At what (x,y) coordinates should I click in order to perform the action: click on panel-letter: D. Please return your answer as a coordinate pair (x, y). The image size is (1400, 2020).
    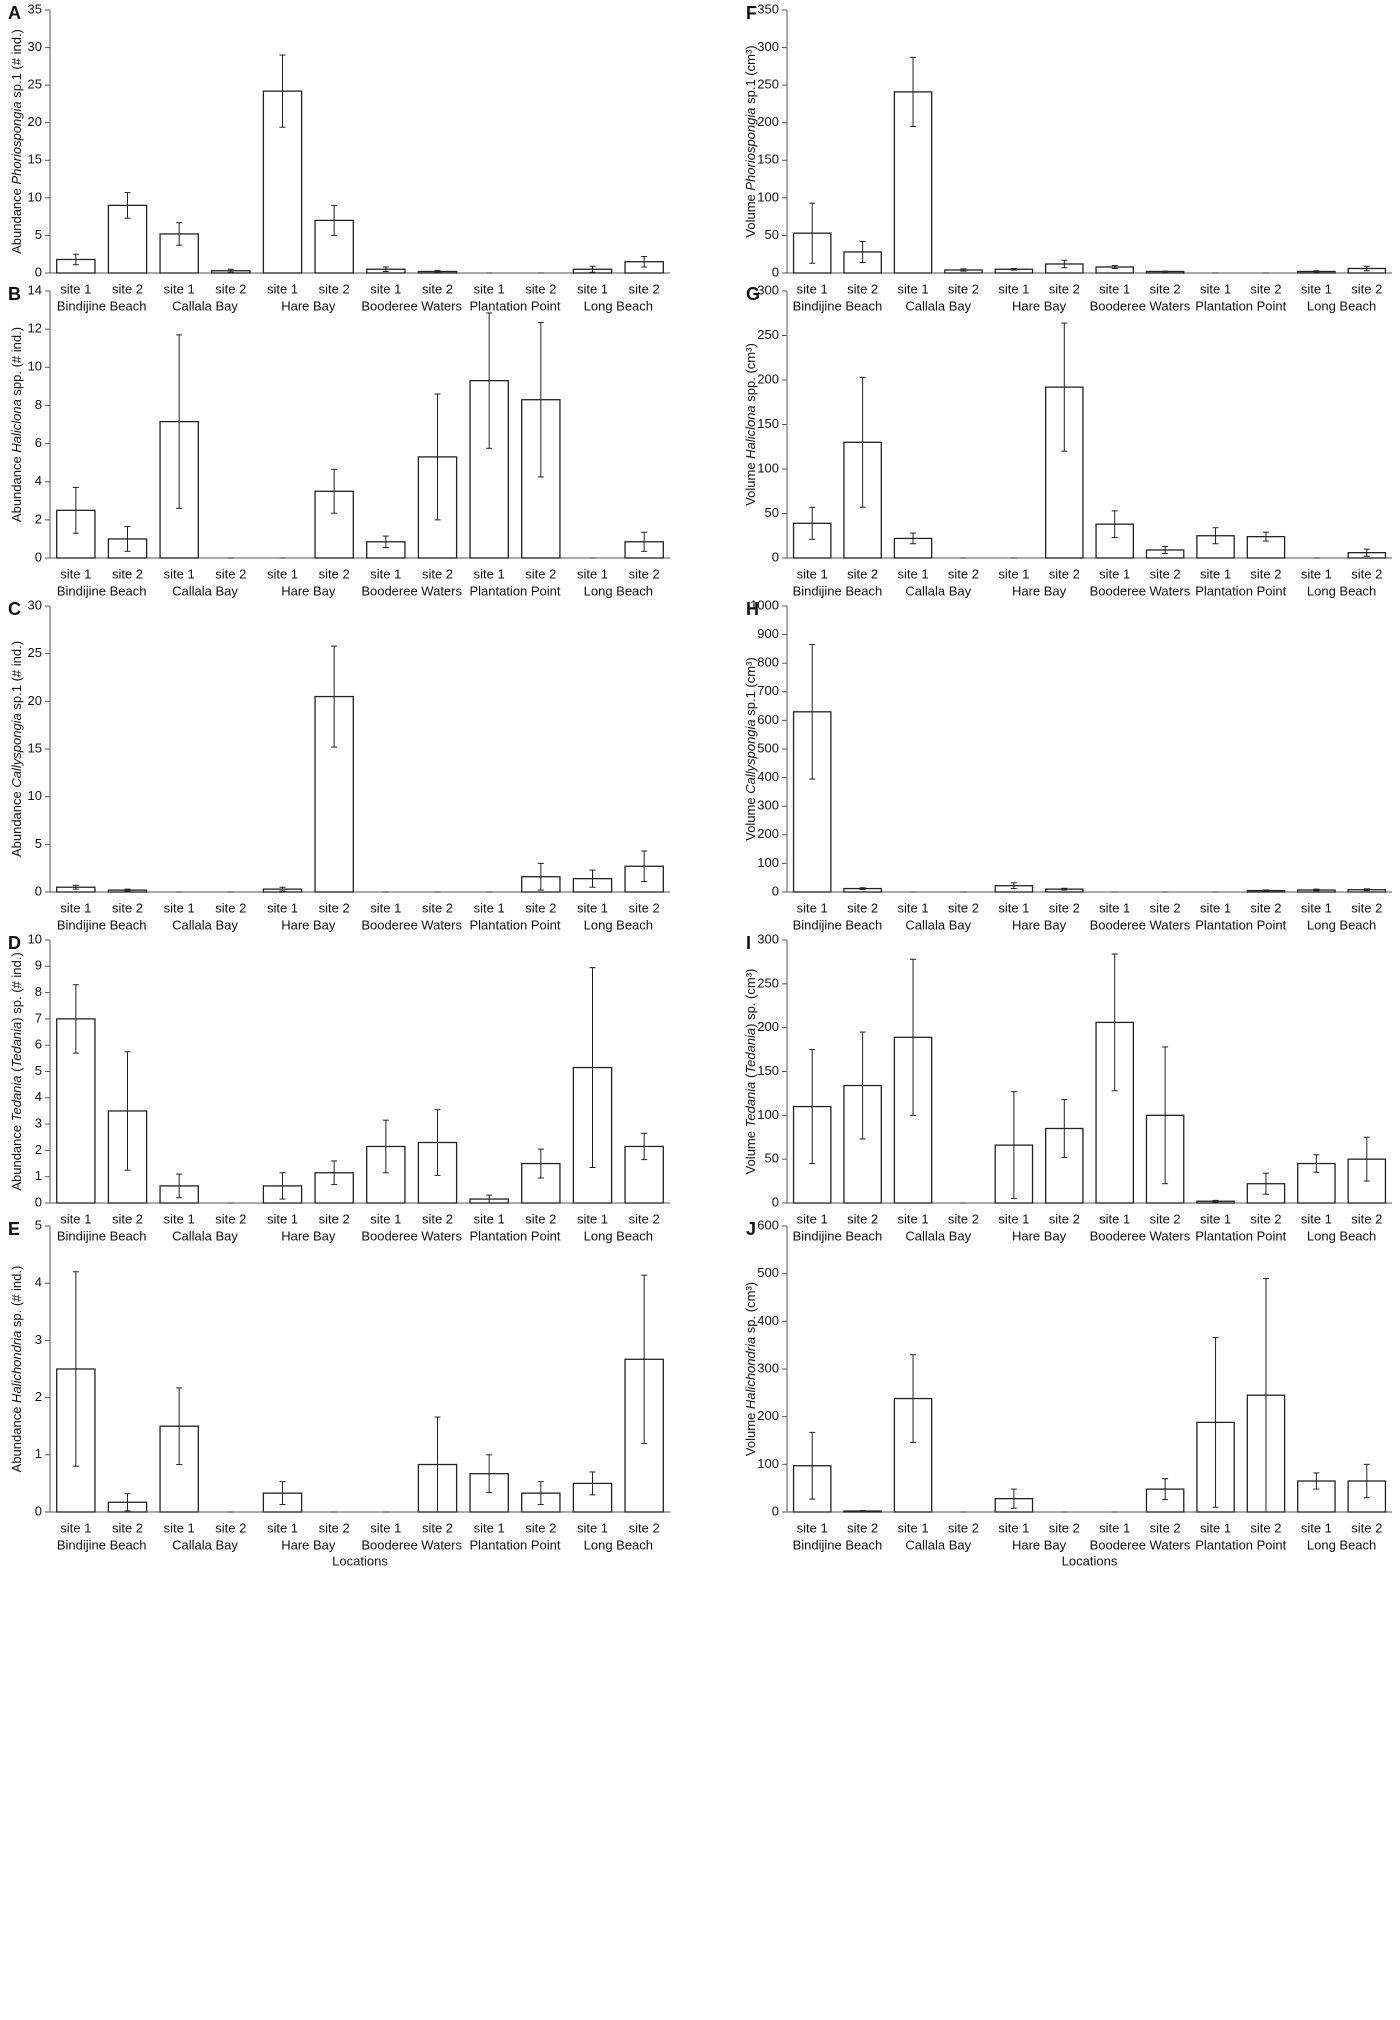
    Looking at the image, I should click on (14, 943).